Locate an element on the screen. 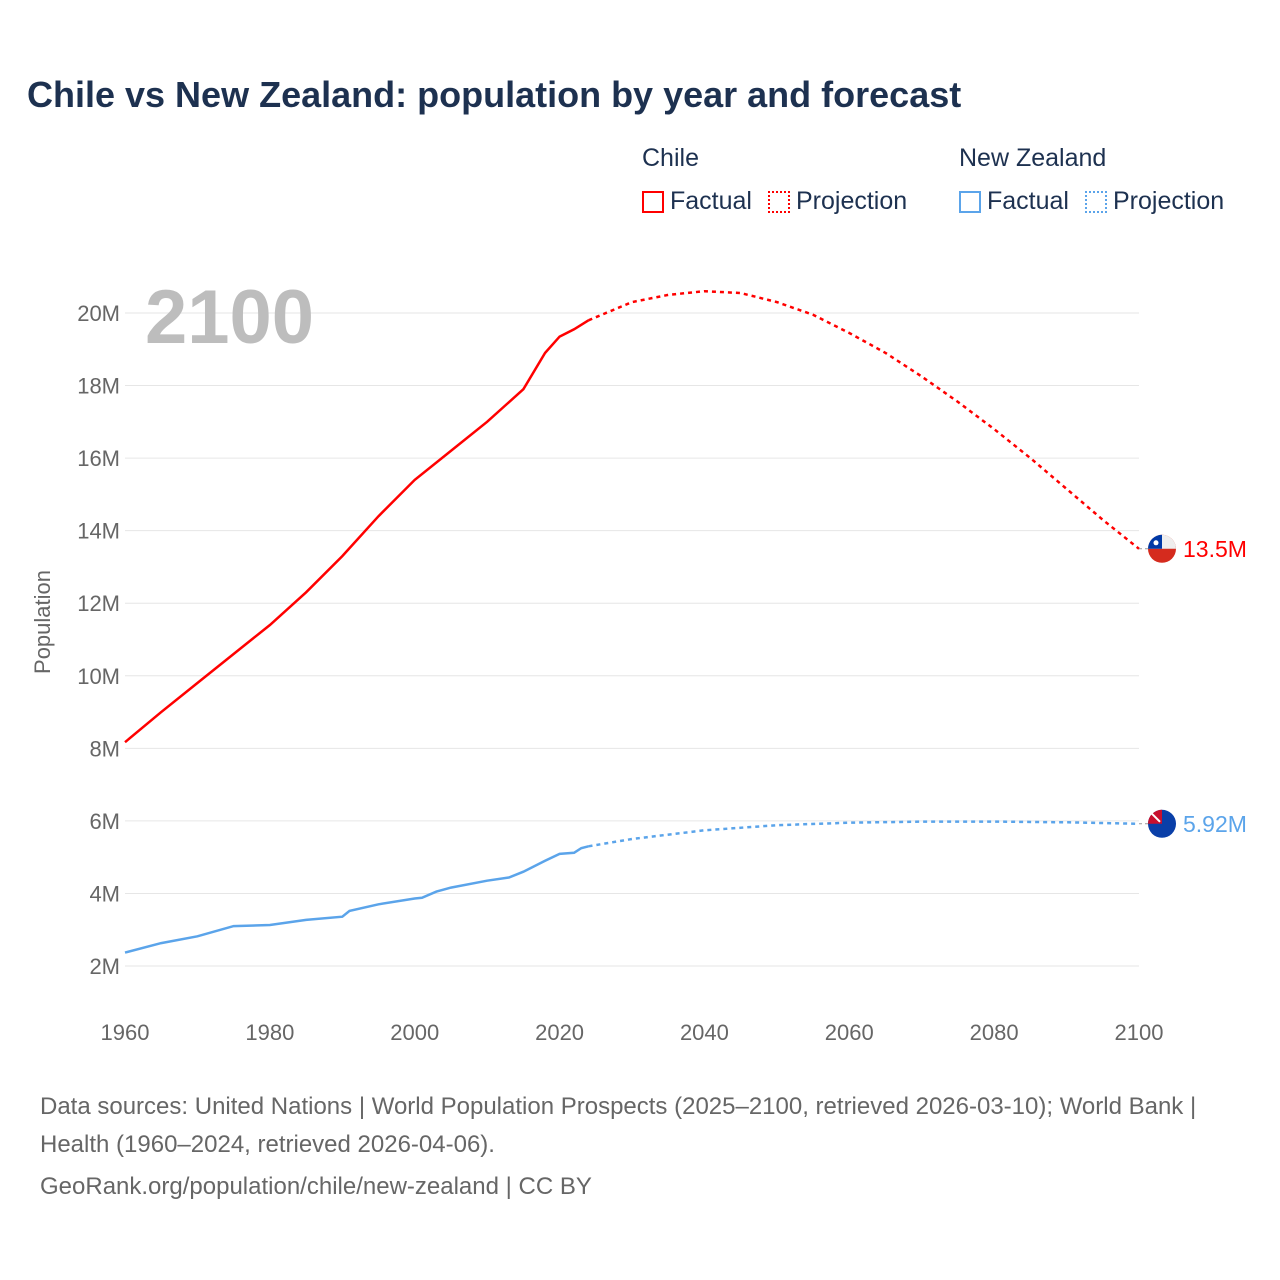 This screenshot has width=1280, height=1280. x-tick-label: 2040 is located at coordinates (704, 1032).